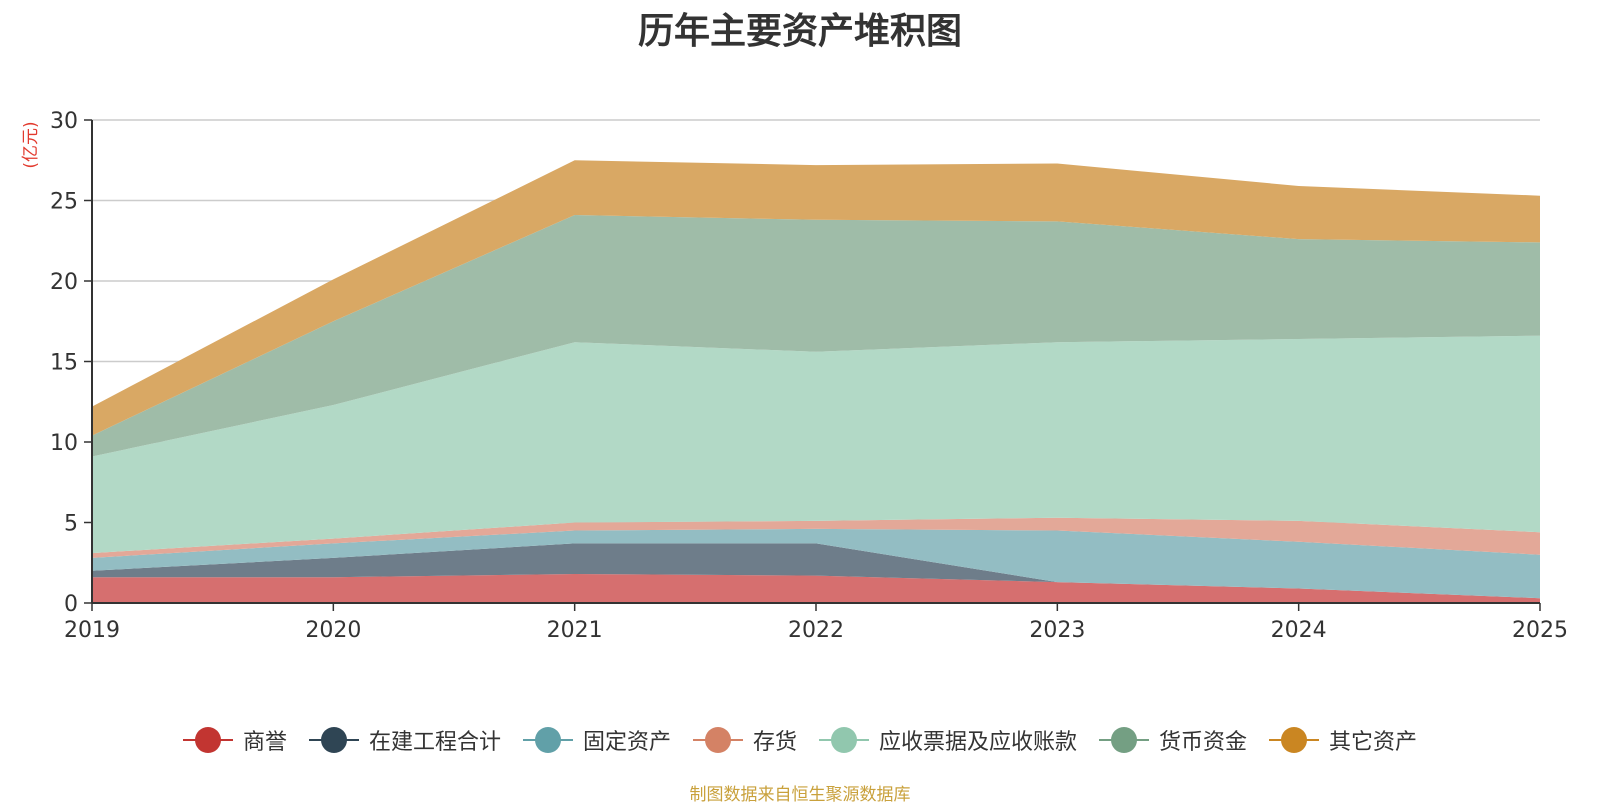 Image resolution: width=1600 pixels, height=805 pixels. What do you see at coordinates (1373, 742) in the screenshot?
I see `legend-label: 其它资产` at bounding box center [1373, 742].